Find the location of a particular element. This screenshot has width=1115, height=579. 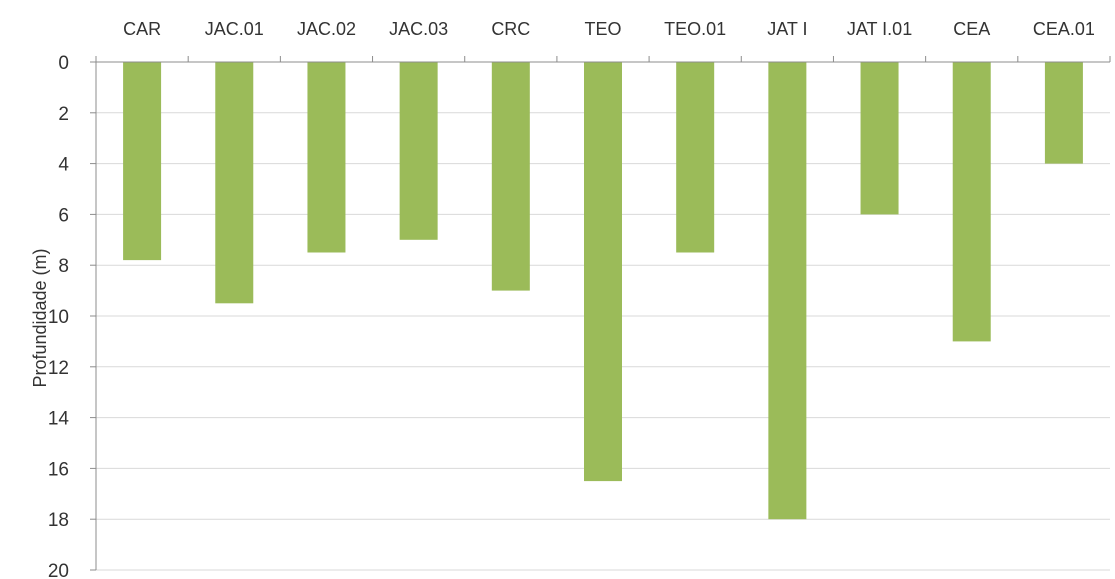

category-label-teo: TEO is located at coordinates (602, 29).